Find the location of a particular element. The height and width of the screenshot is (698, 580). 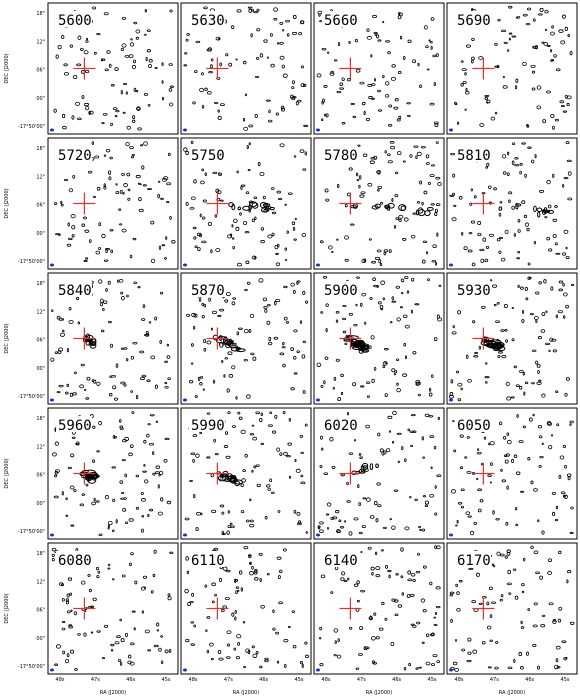

y-tick-label: 00" is located at coordinates (40, 369).